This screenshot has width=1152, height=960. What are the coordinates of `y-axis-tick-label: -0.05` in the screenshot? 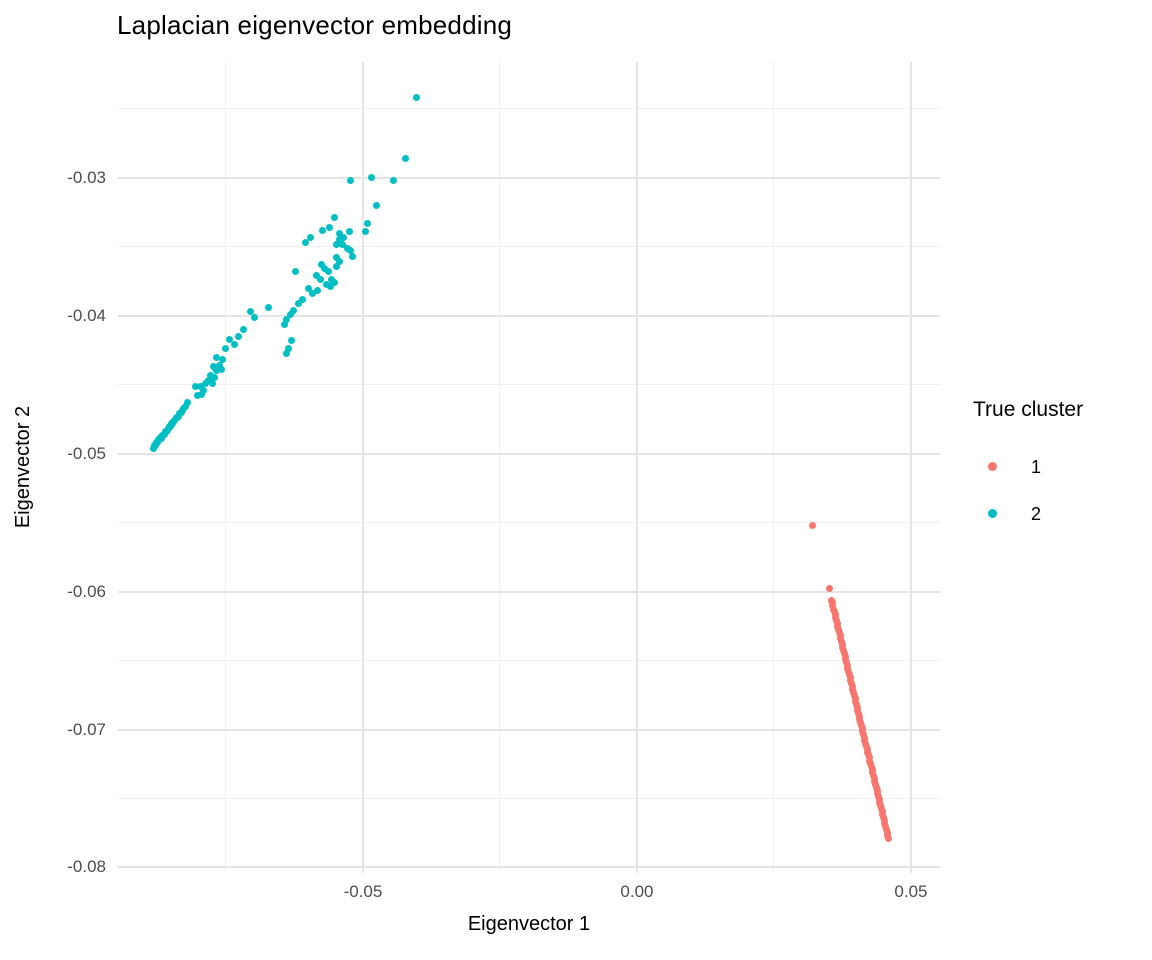 It's located at (86, 453).